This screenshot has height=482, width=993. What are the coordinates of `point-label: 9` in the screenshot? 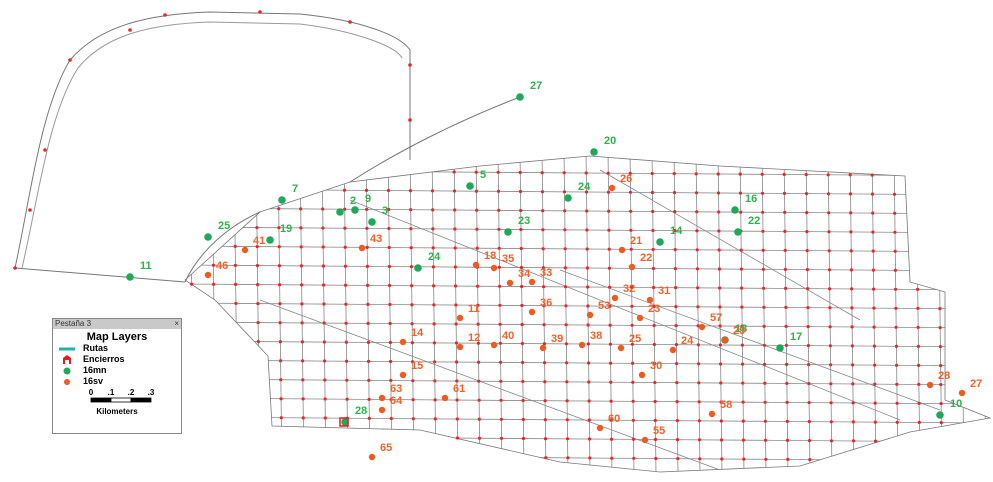 It's located at (368, 199).